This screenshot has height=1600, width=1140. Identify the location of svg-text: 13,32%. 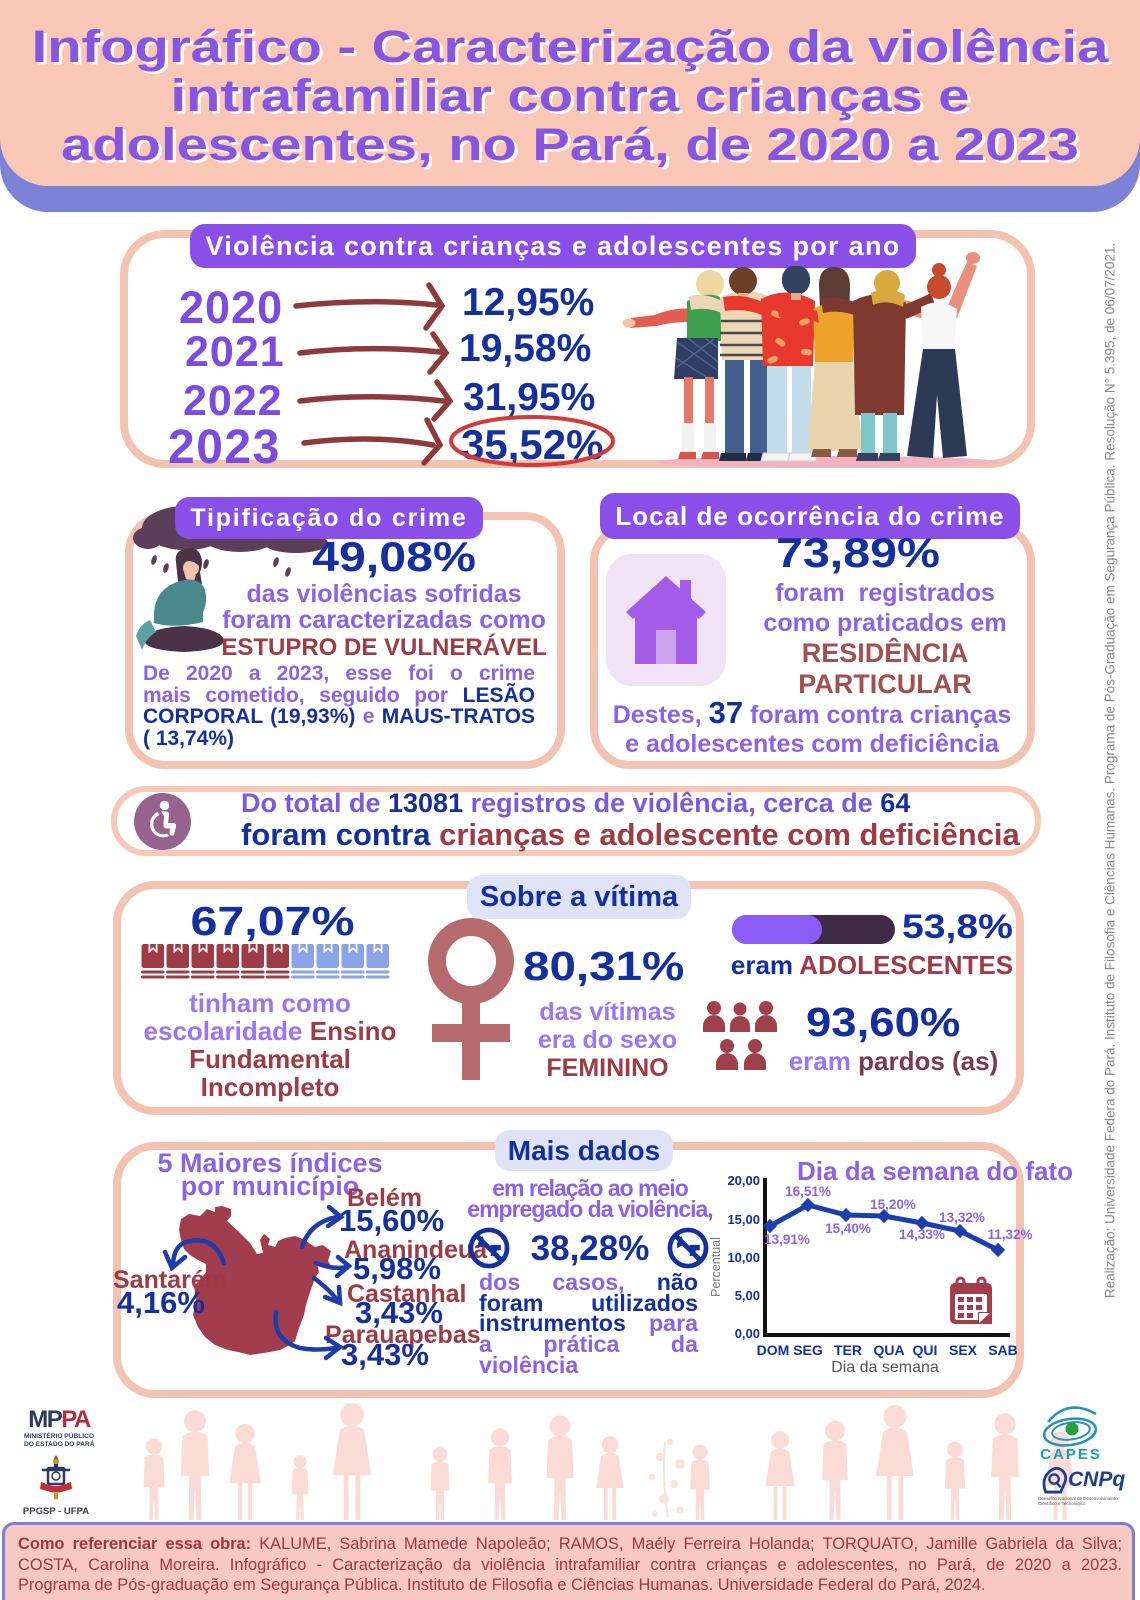
(962, 1217).